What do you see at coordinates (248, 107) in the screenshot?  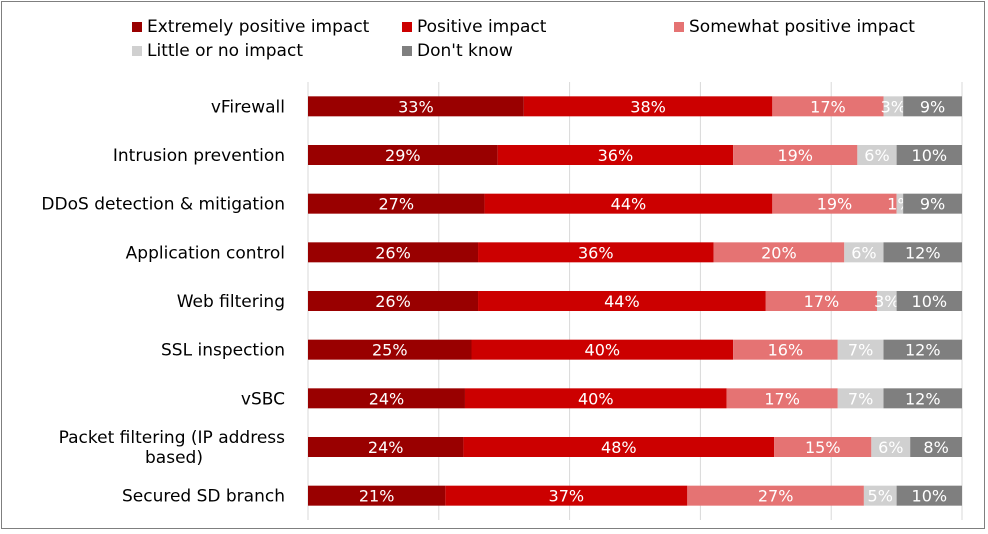 I see `category-label: vFirewall` at bounding box center [248, 107].